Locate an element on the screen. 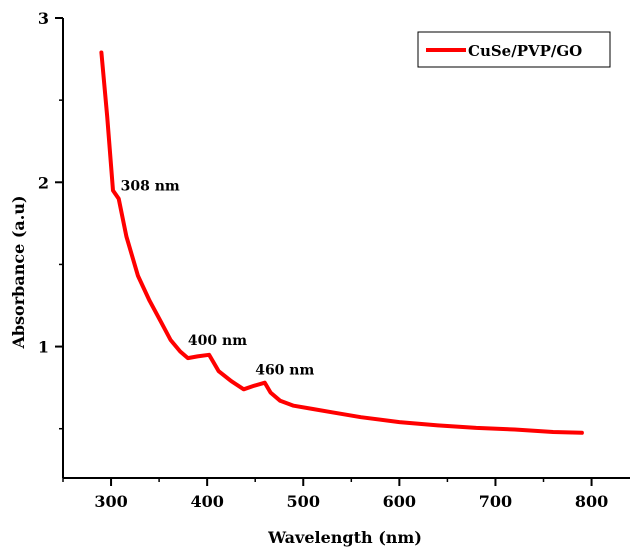 This screenshot has height=548, width=630. legend-label: CuSe/PVP/GO is located at coordinates (525, 51).